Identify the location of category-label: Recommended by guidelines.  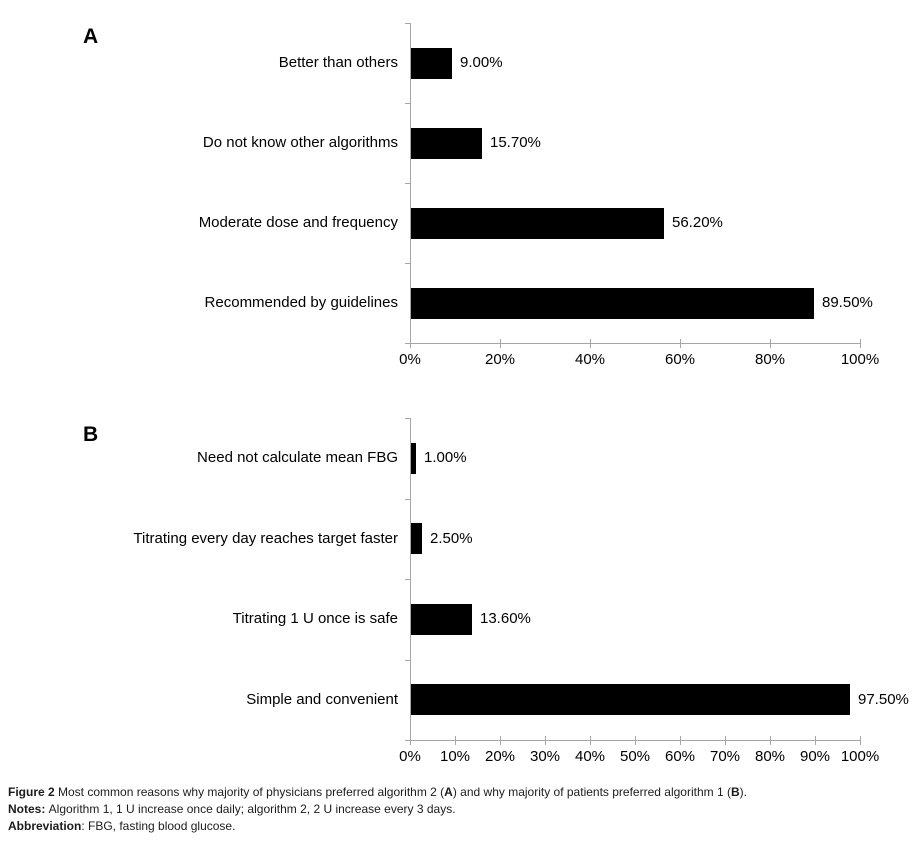
(301, 302).